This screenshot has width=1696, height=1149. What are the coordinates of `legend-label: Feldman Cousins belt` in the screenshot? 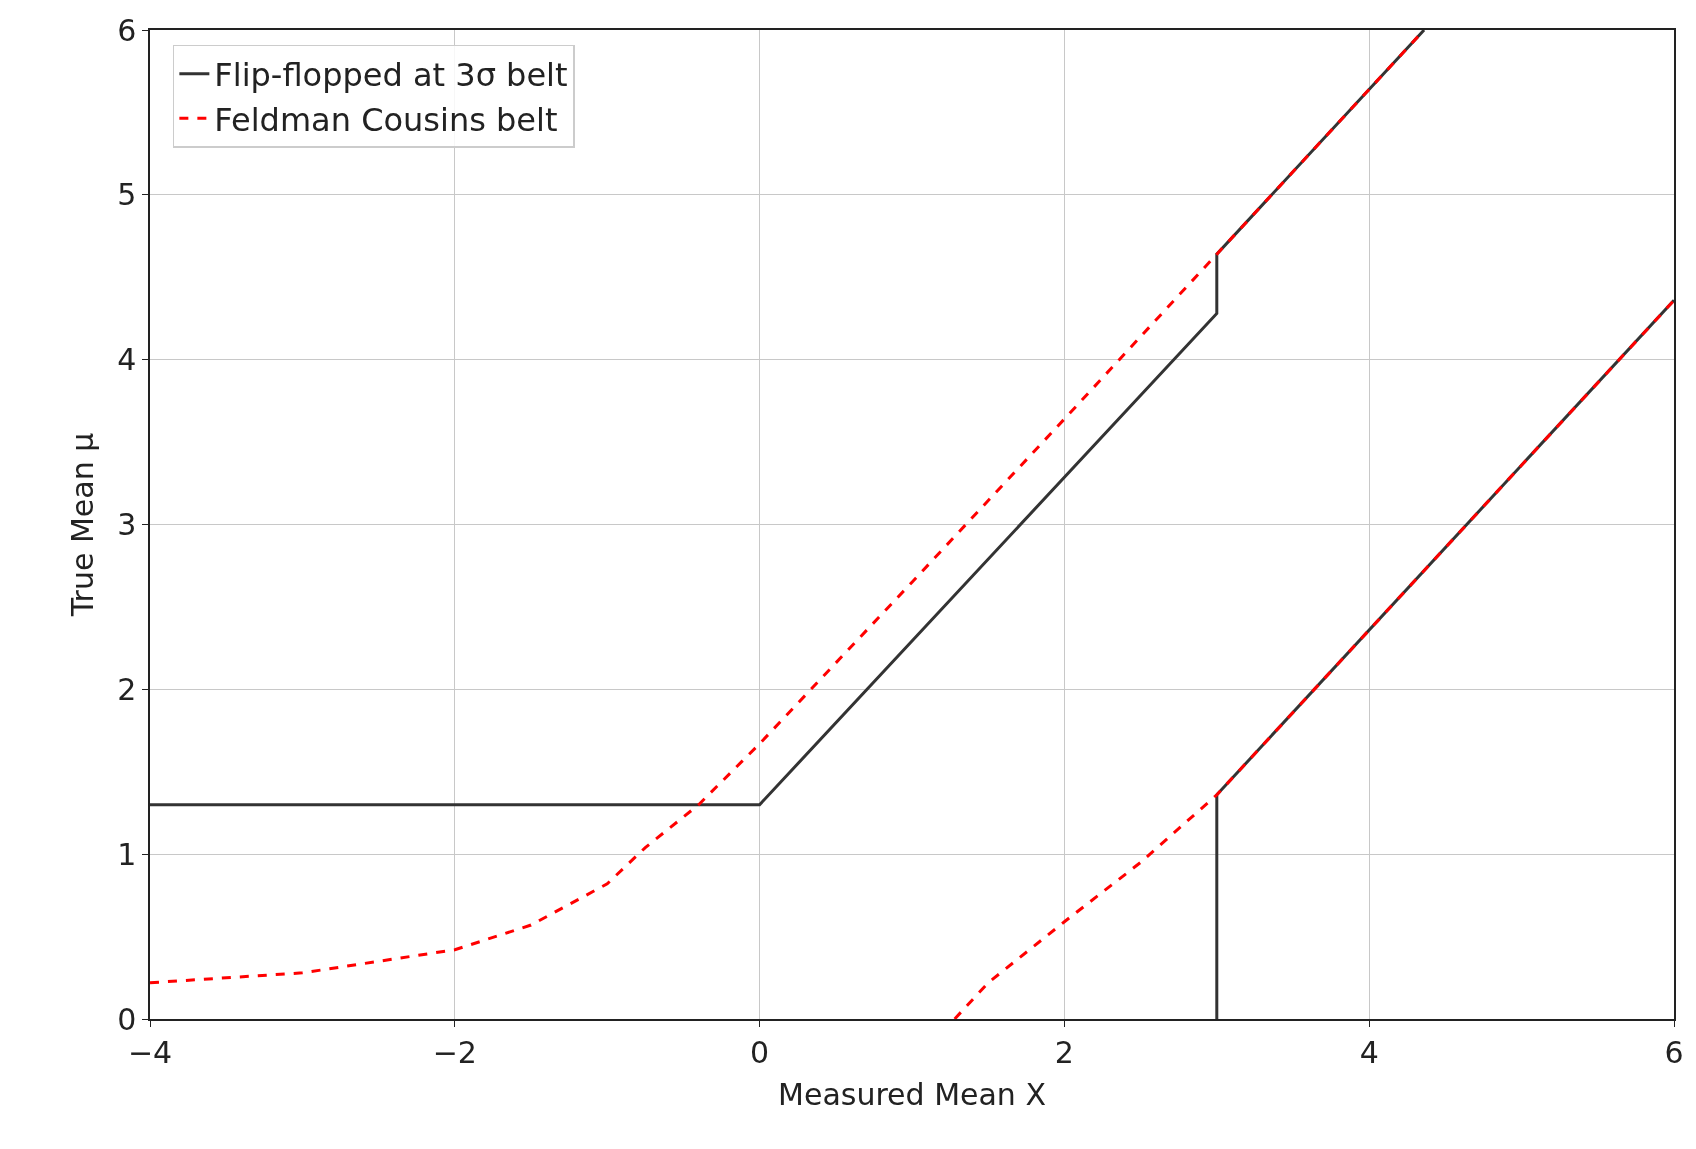 It's located at (386, 119).